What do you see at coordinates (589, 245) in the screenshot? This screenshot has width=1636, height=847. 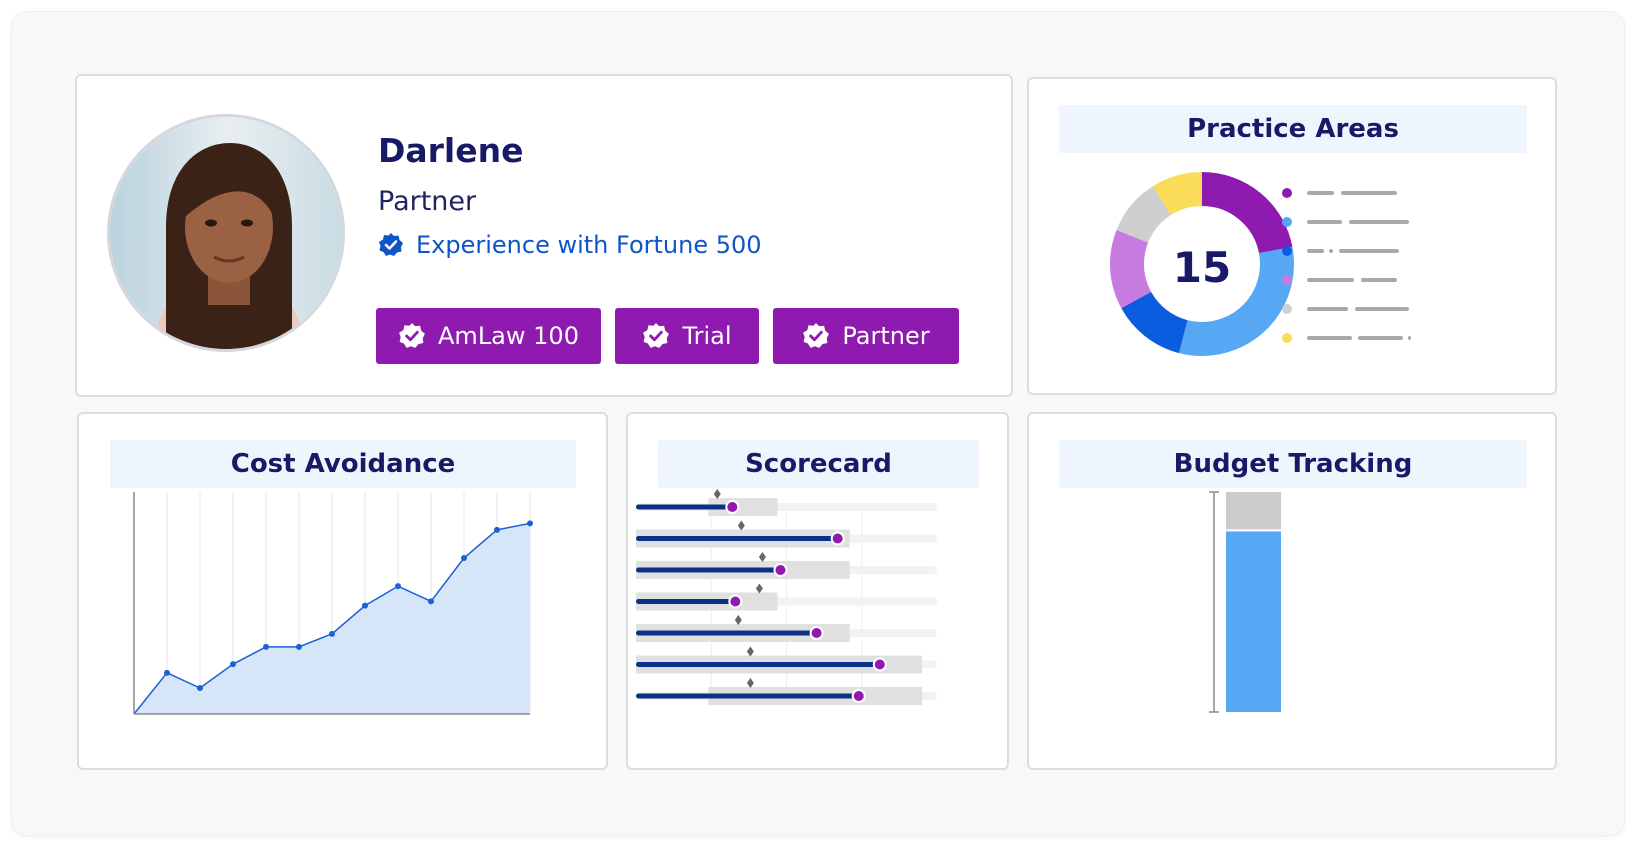 I see `experience-label: Experience with Fortune 500` at bounding box center [589, 245].